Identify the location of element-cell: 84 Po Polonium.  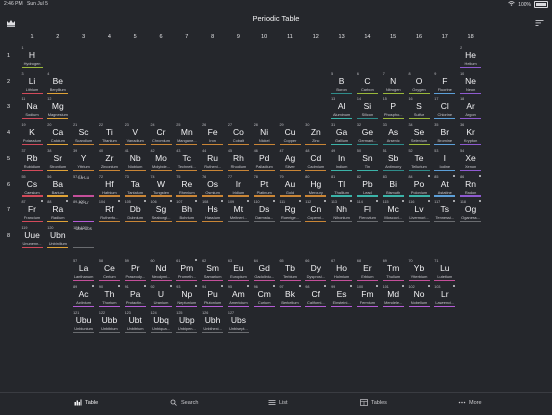
(419, 186).